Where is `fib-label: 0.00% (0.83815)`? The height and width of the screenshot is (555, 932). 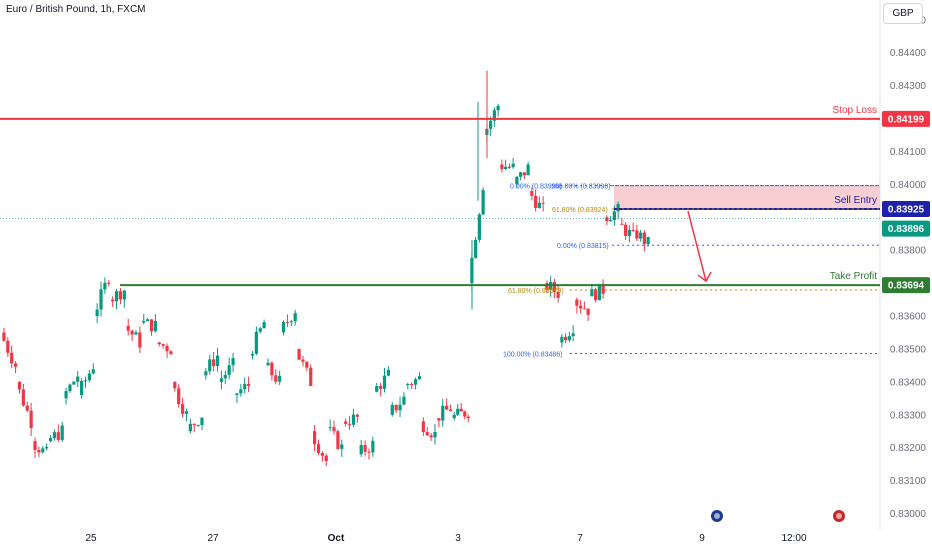 fib-label: 0.00% (0.83815) is located at coordinates (583, 246).